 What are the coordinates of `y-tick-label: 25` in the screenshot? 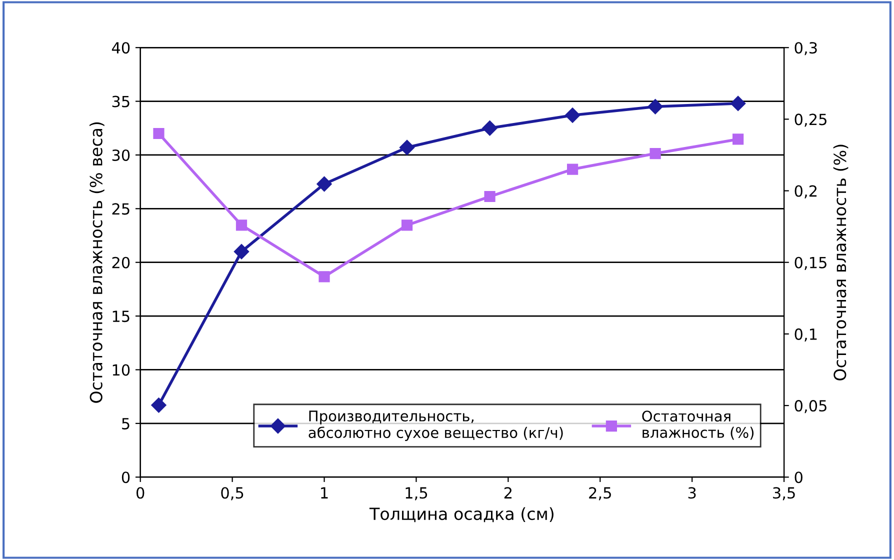 It's located at (121, 209).